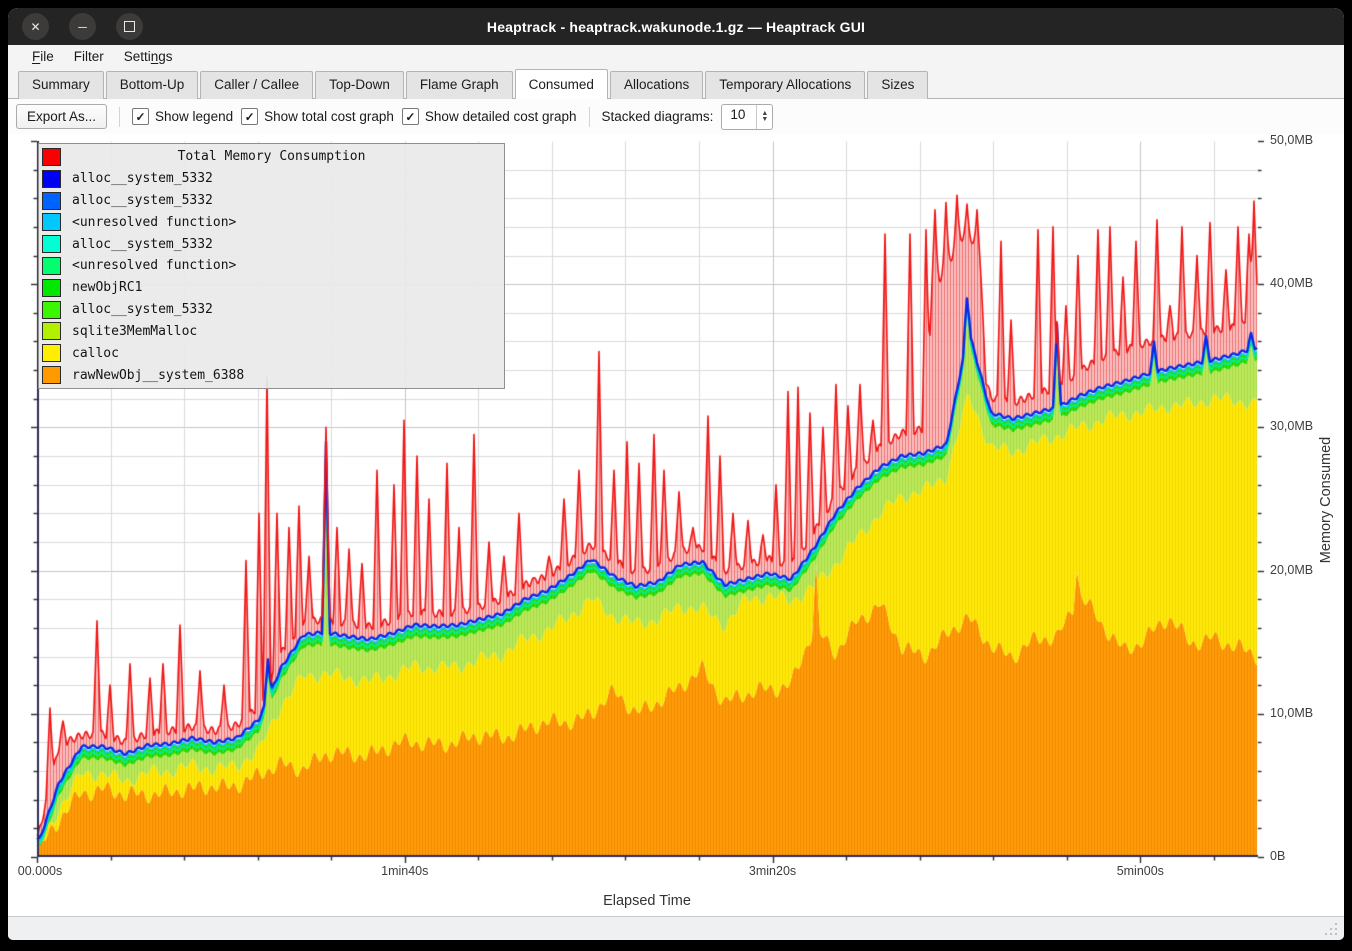  I want to click on menu-filter: Filter, so click(88, 56).